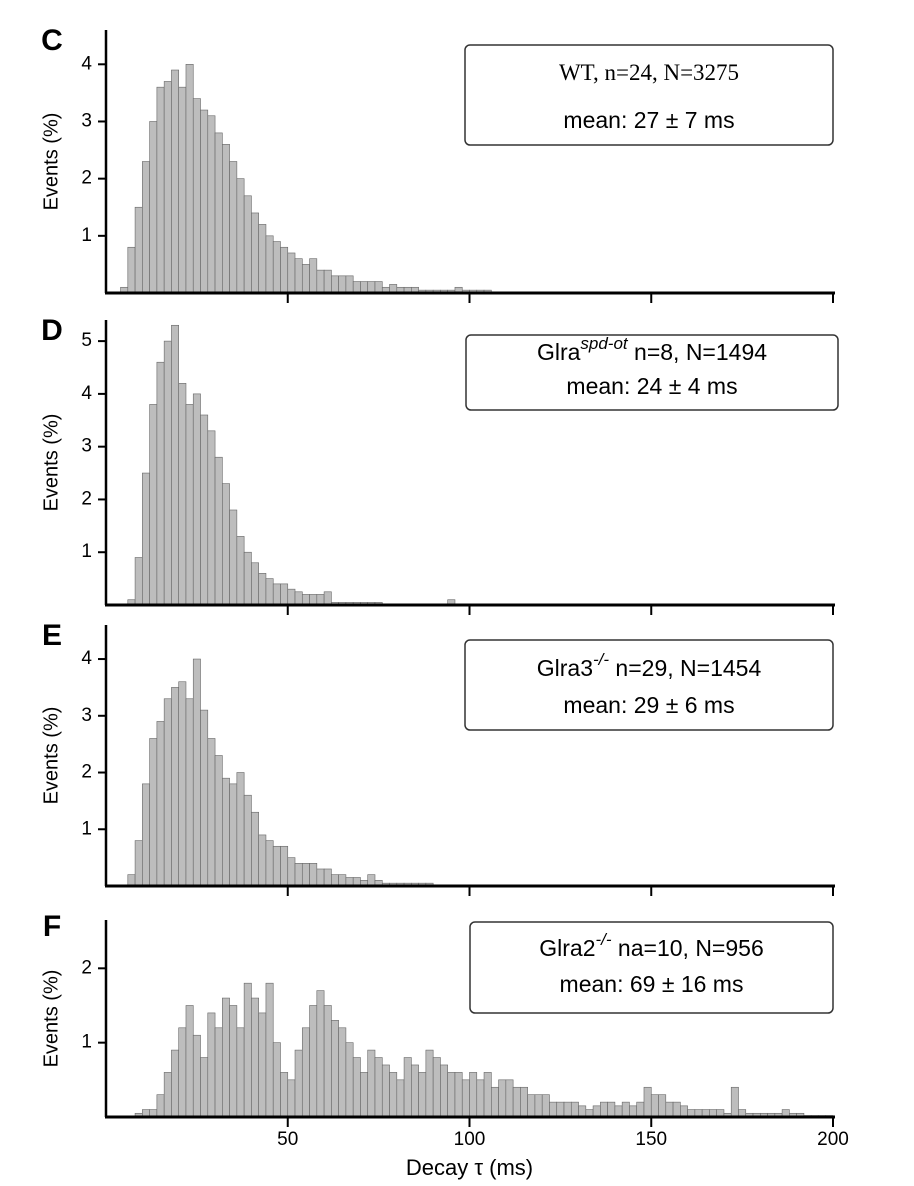  I want to click on x-tick-label: 100, so click(470, 1139).